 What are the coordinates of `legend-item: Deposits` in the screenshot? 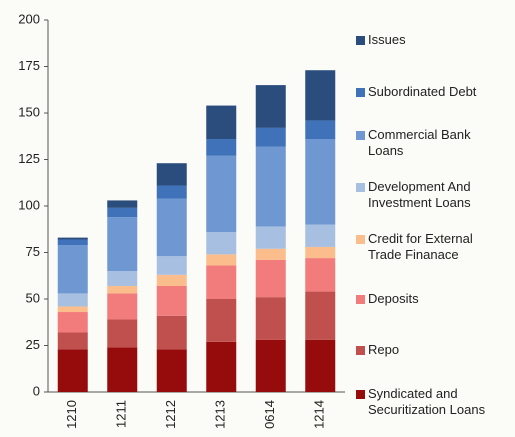 It's located at (431, 299).